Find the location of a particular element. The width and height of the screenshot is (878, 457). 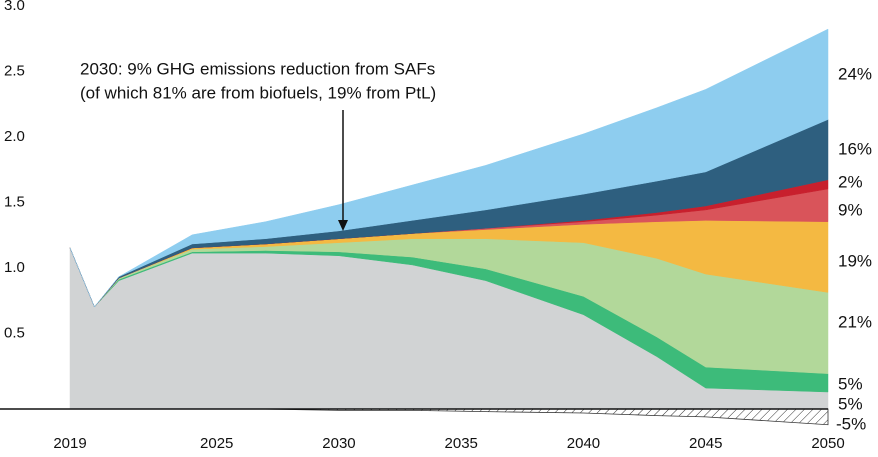

x-tick-label: 2019 is located at coordinates (69, 443).